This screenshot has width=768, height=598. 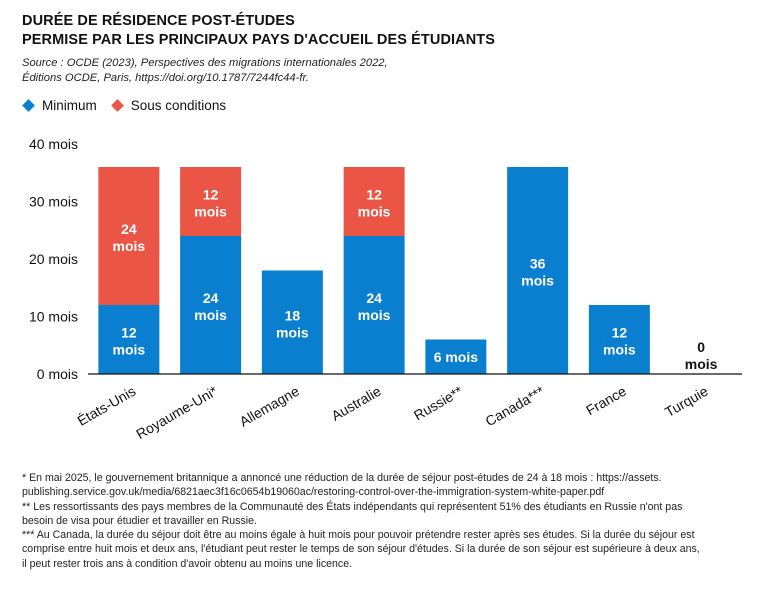 I want to click on x-tick-label: Allemagne, so click(x=269, y=406).